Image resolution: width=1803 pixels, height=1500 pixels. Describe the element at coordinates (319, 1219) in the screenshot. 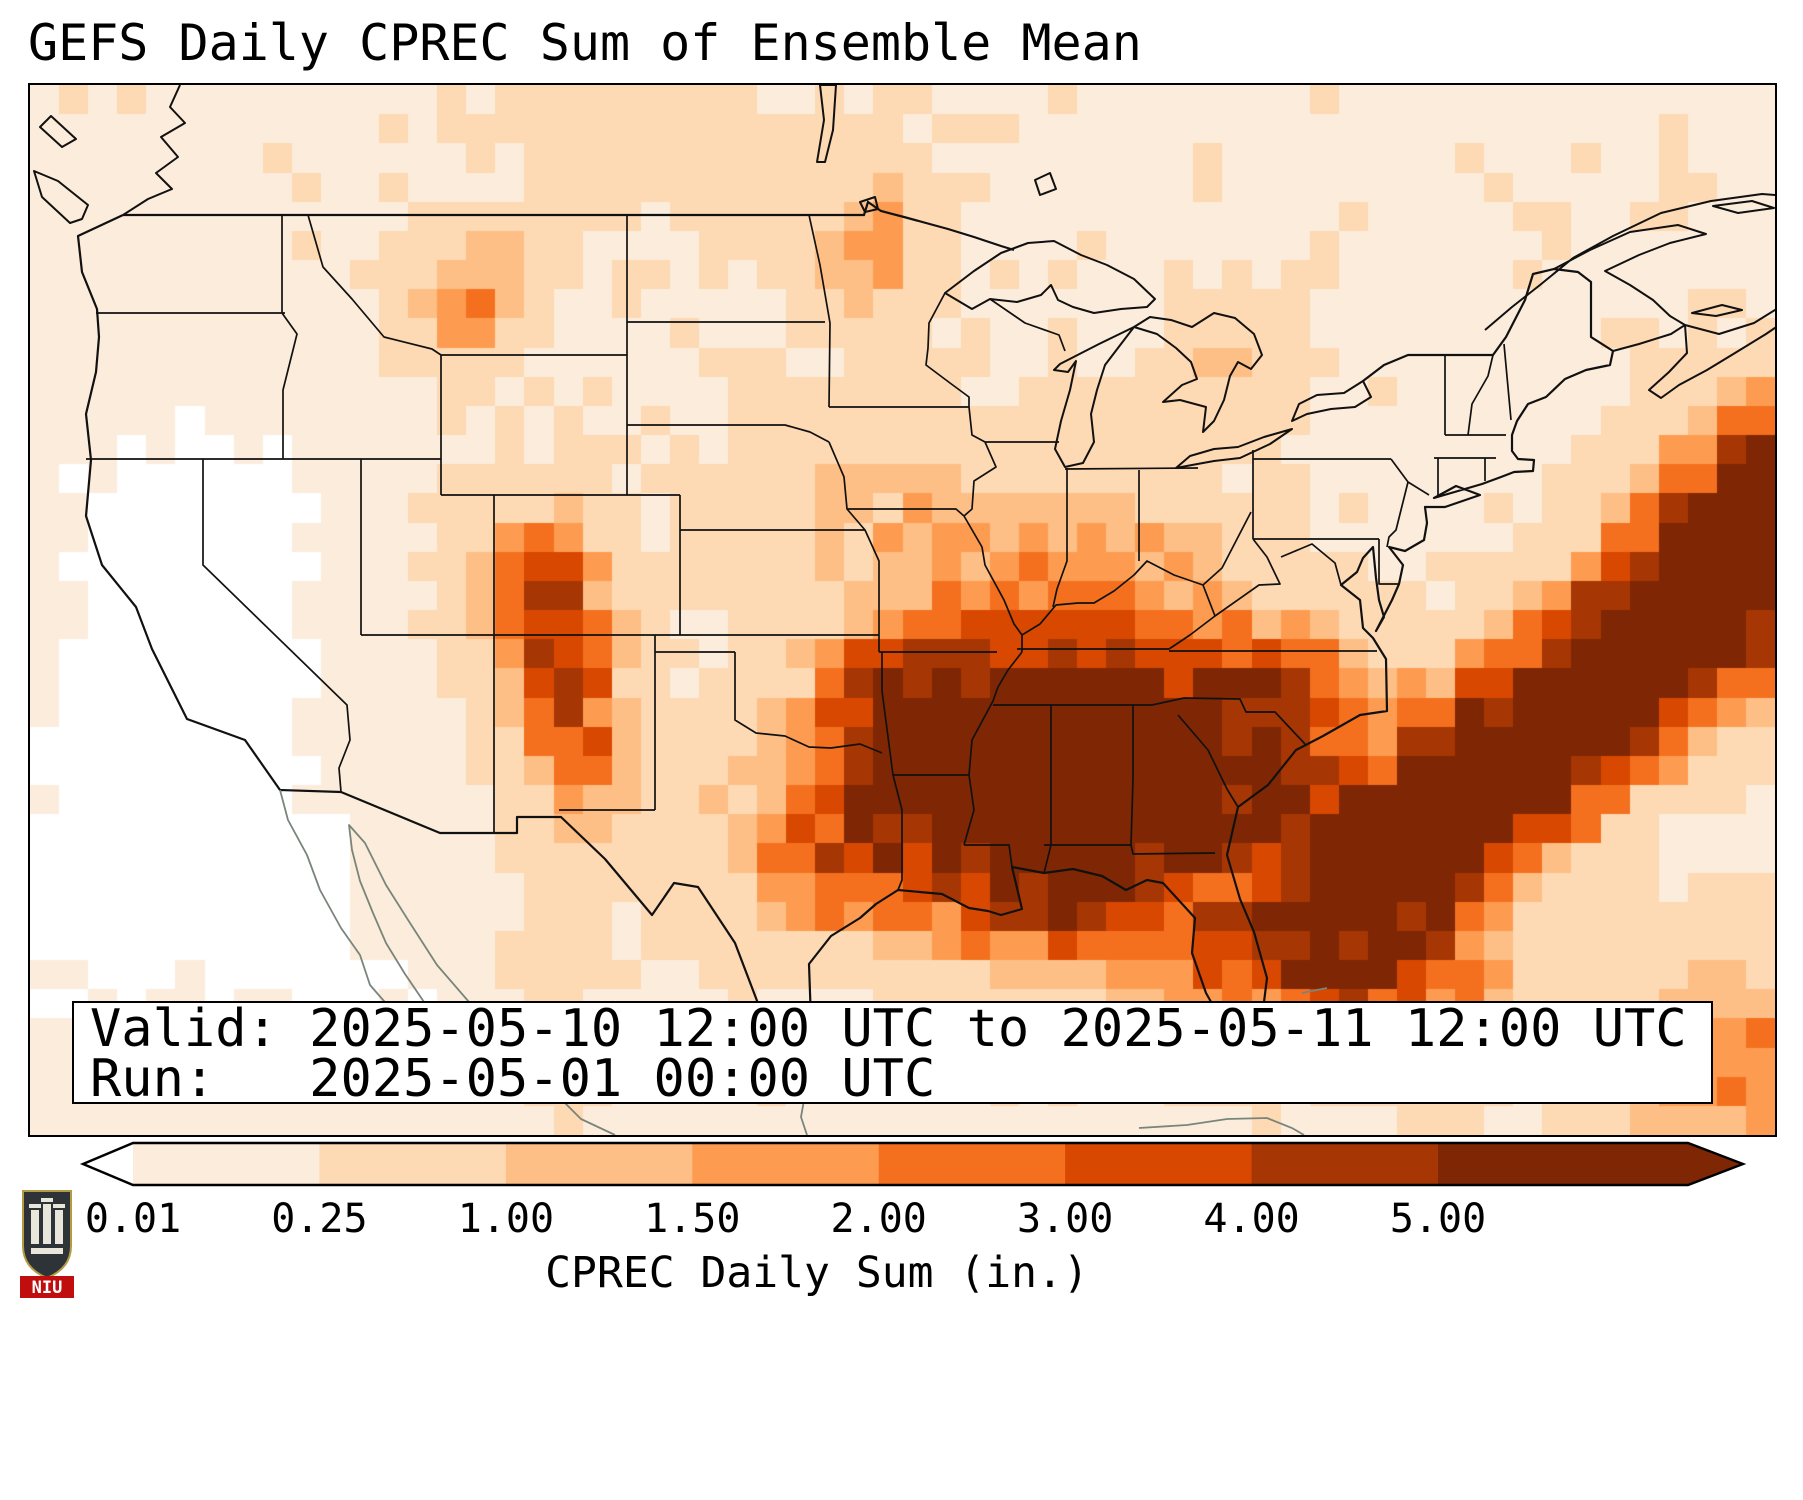

I see `colorbar-tick: 0.25` at that location.